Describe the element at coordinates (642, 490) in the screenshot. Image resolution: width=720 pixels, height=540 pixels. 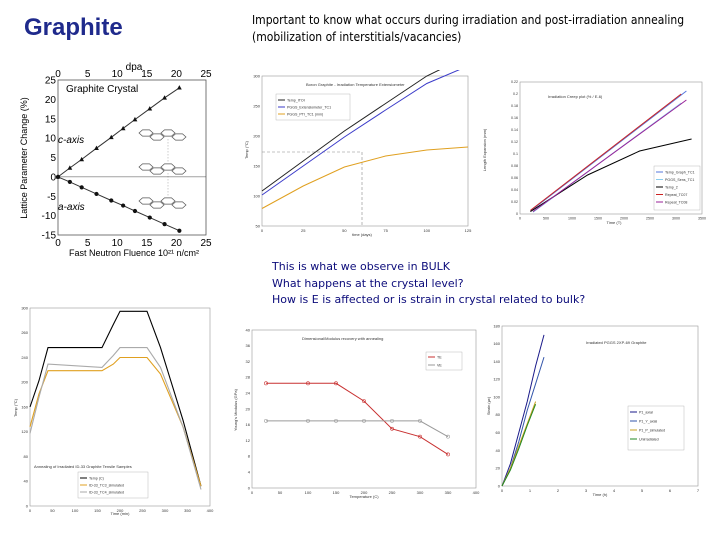
I see `x-tick-label: 5` at that location.